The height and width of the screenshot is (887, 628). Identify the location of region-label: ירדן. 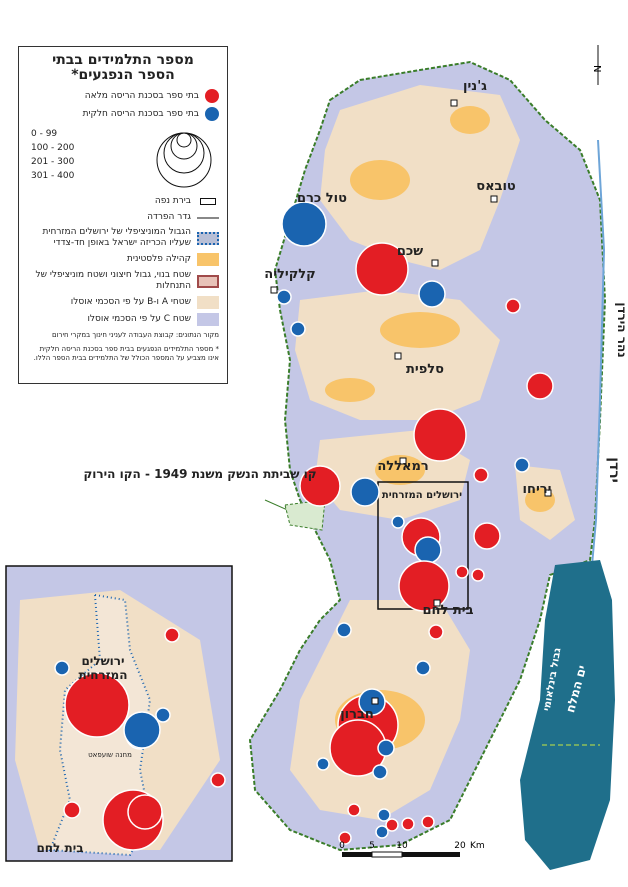
(614, 470).